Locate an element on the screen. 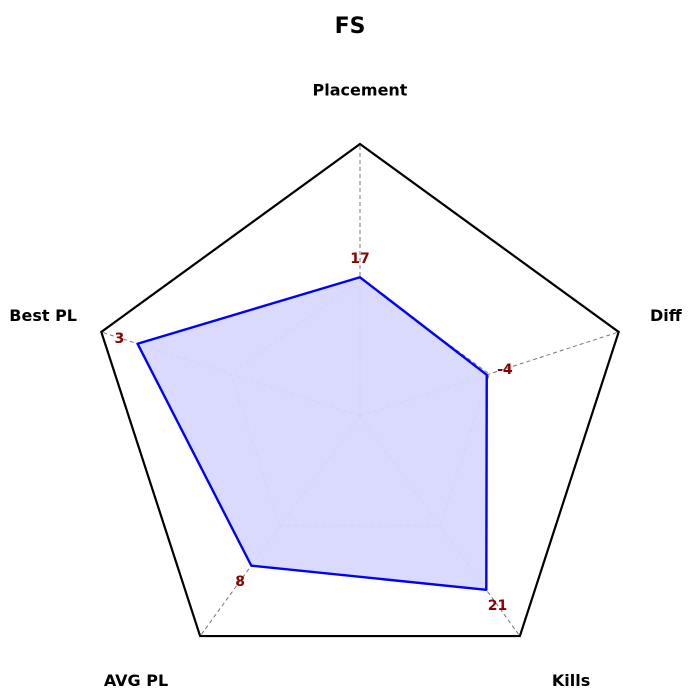 This screenshot has width=700, height=700. axis-label-diff: Diff is located at coordinates (666, 315).